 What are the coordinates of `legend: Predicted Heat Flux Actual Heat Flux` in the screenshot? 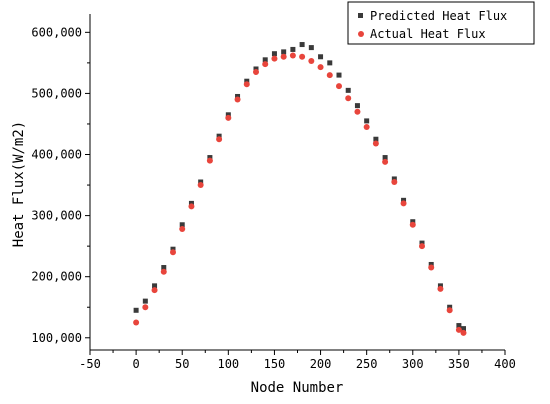 It's located at (441, 23).